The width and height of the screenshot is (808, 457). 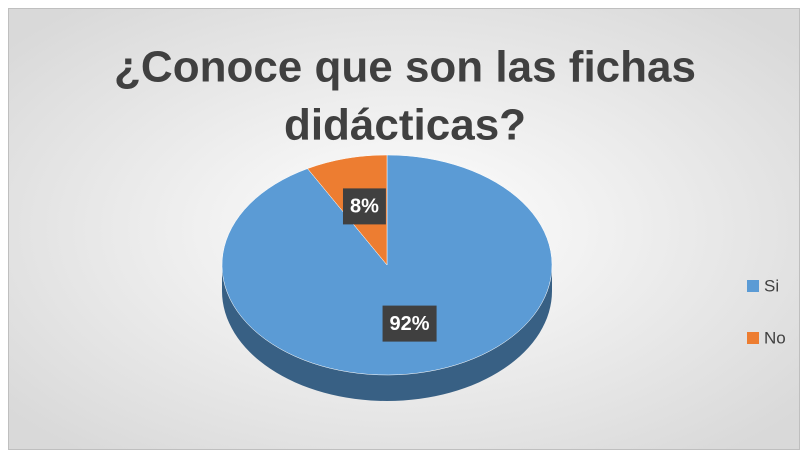 I want to click on data-label: 8%, so click(x=364, y=207).